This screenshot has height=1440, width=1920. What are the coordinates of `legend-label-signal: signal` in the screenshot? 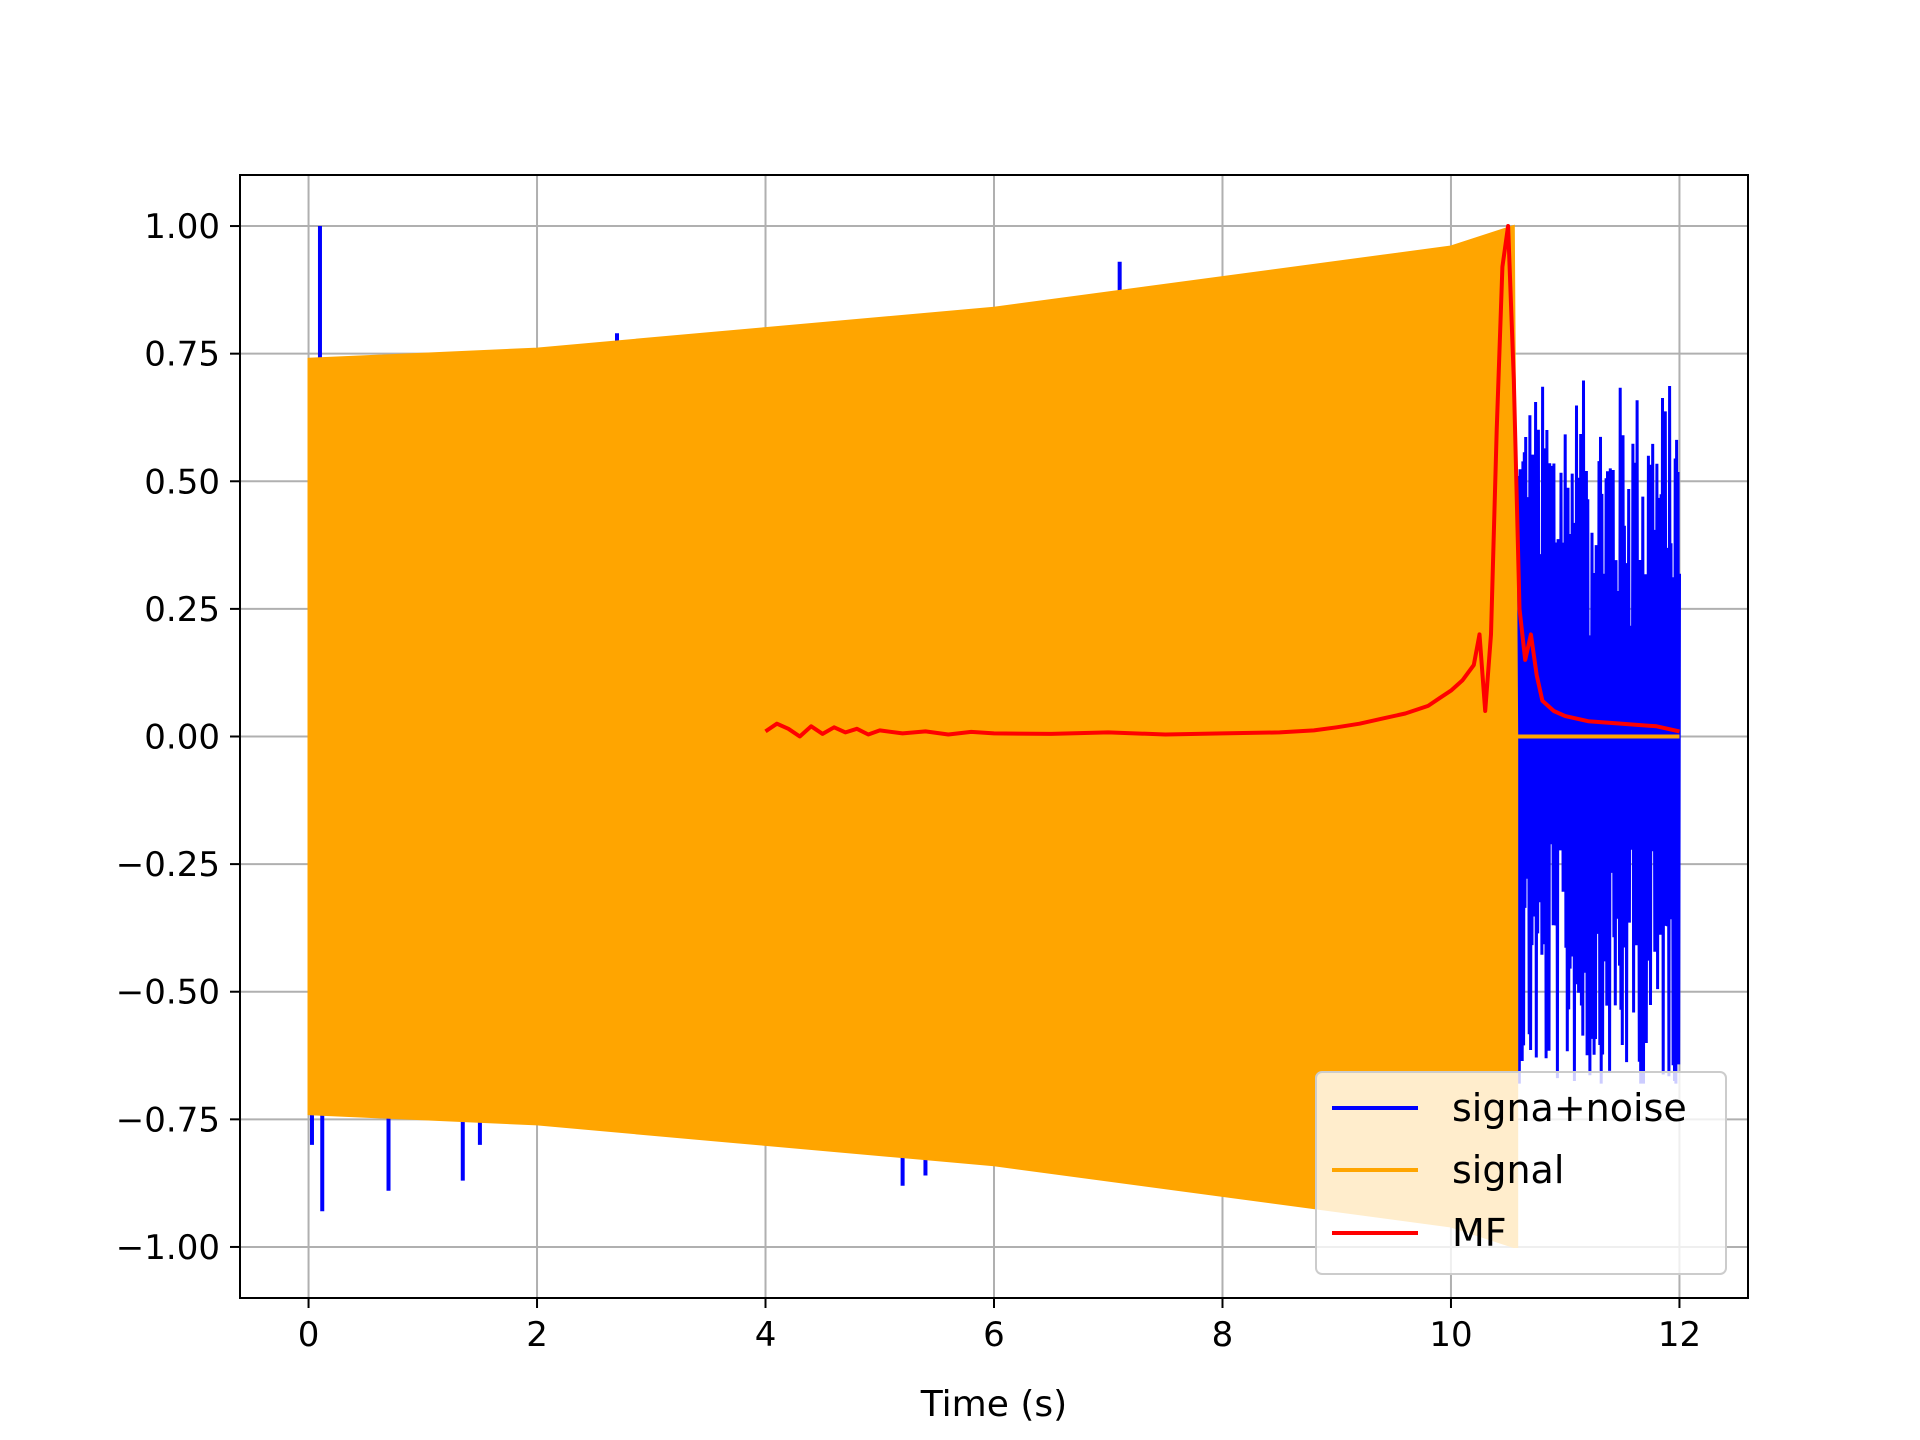 It's located at (1508, 1170).